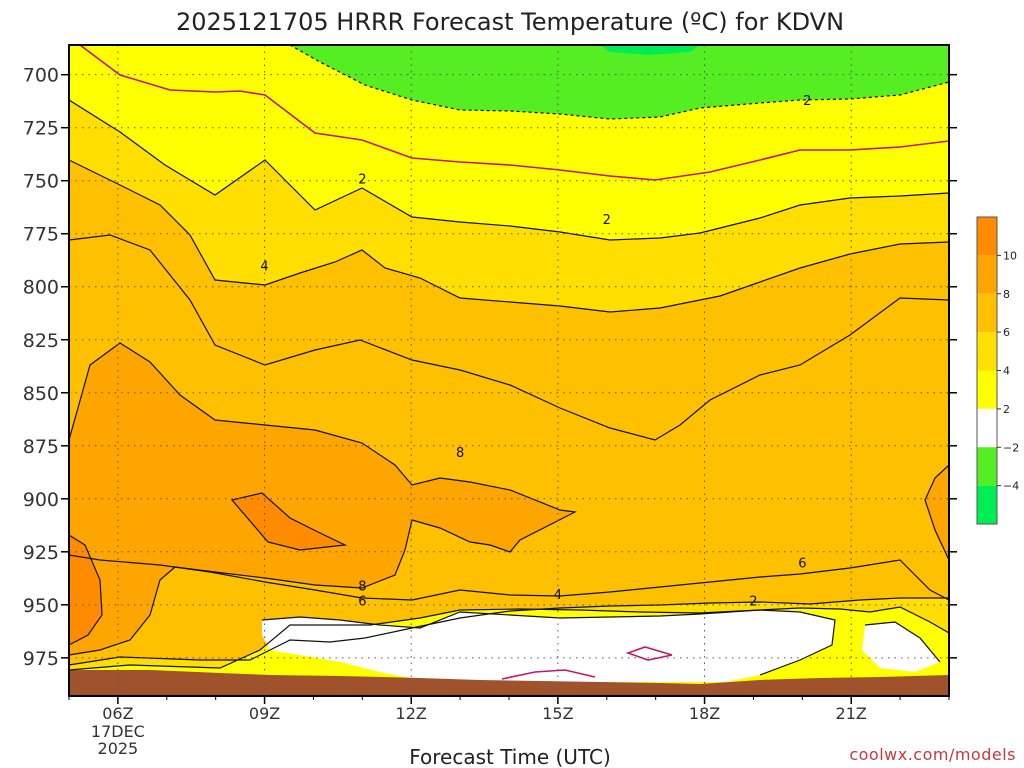 The image size is (1024, 768). Describe the element at coordinates (41, 447) in the screenshot. I see `y-tick-label: 875` at that location.